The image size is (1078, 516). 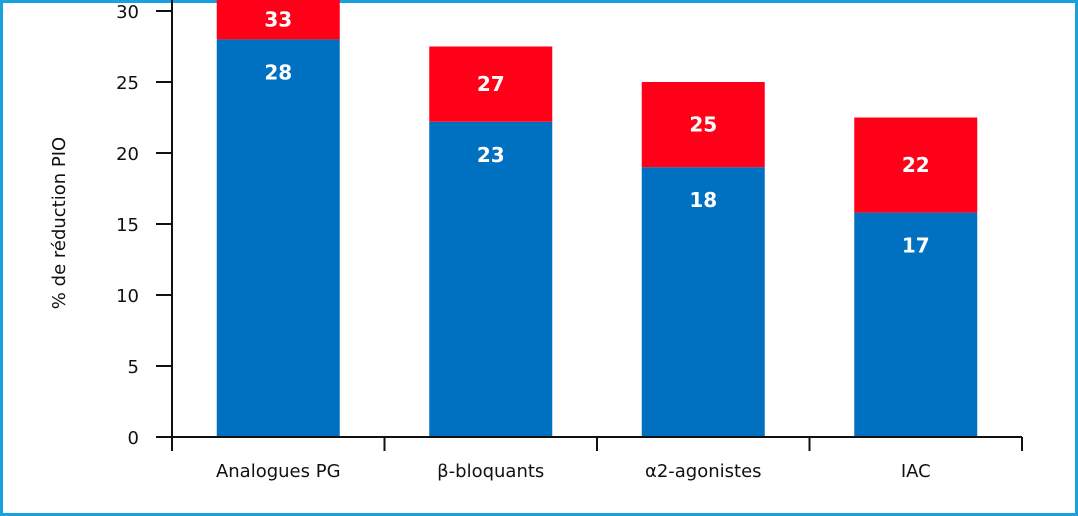 What do you see at coordinates (278, 72) in the screenshot?
I see `value-label-blue-0: 28` at bounding box center [278, 72].